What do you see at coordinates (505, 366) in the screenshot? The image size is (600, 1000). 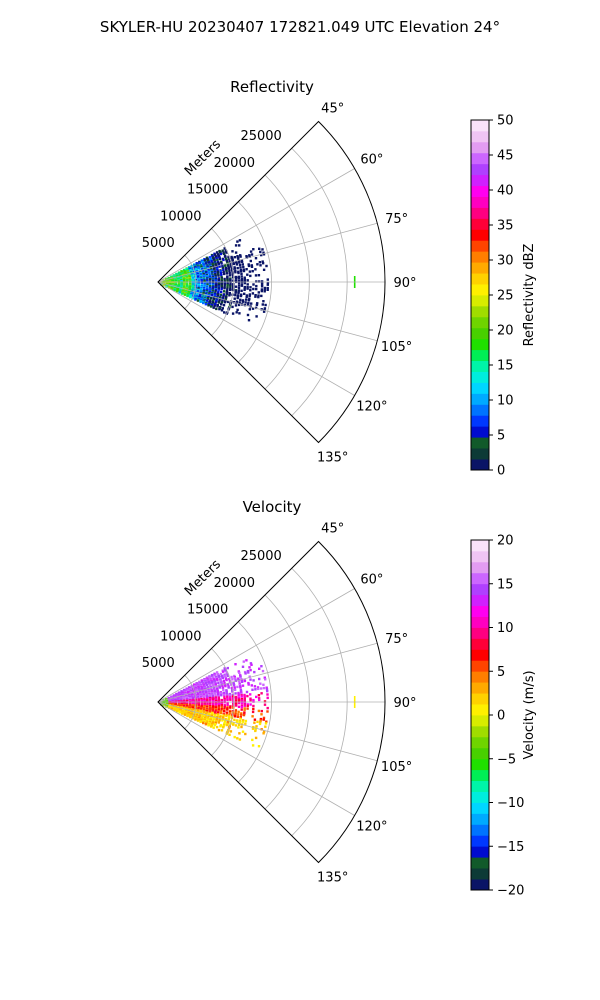 I see `colorbar-tick-label: 15` at bounding box center [505, 366].